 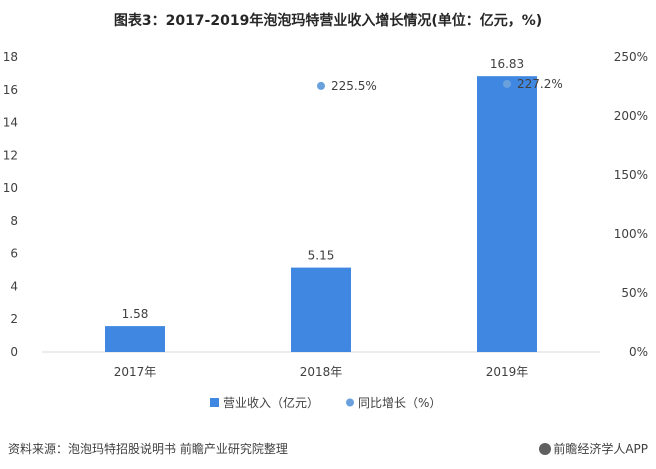 What do you see at coordinates (10, 90) in the screenshot?
I see `left-tick-label: 16` at bounding box center [10, 90].